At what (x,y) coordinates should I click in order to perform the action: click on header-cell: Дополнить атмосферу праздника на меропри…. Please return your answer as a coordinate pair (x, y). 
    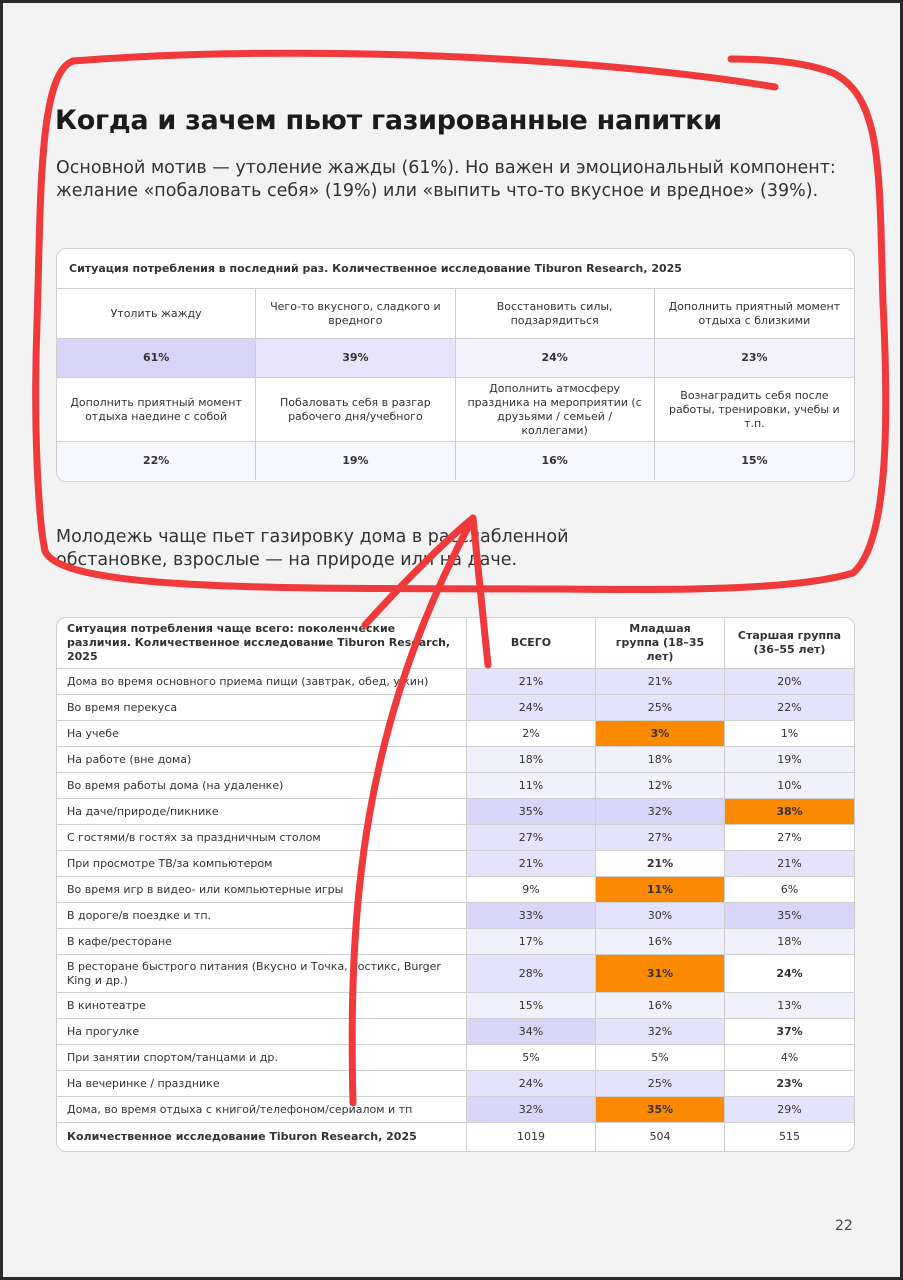
    Looking at the image, I should click on (555, 410).